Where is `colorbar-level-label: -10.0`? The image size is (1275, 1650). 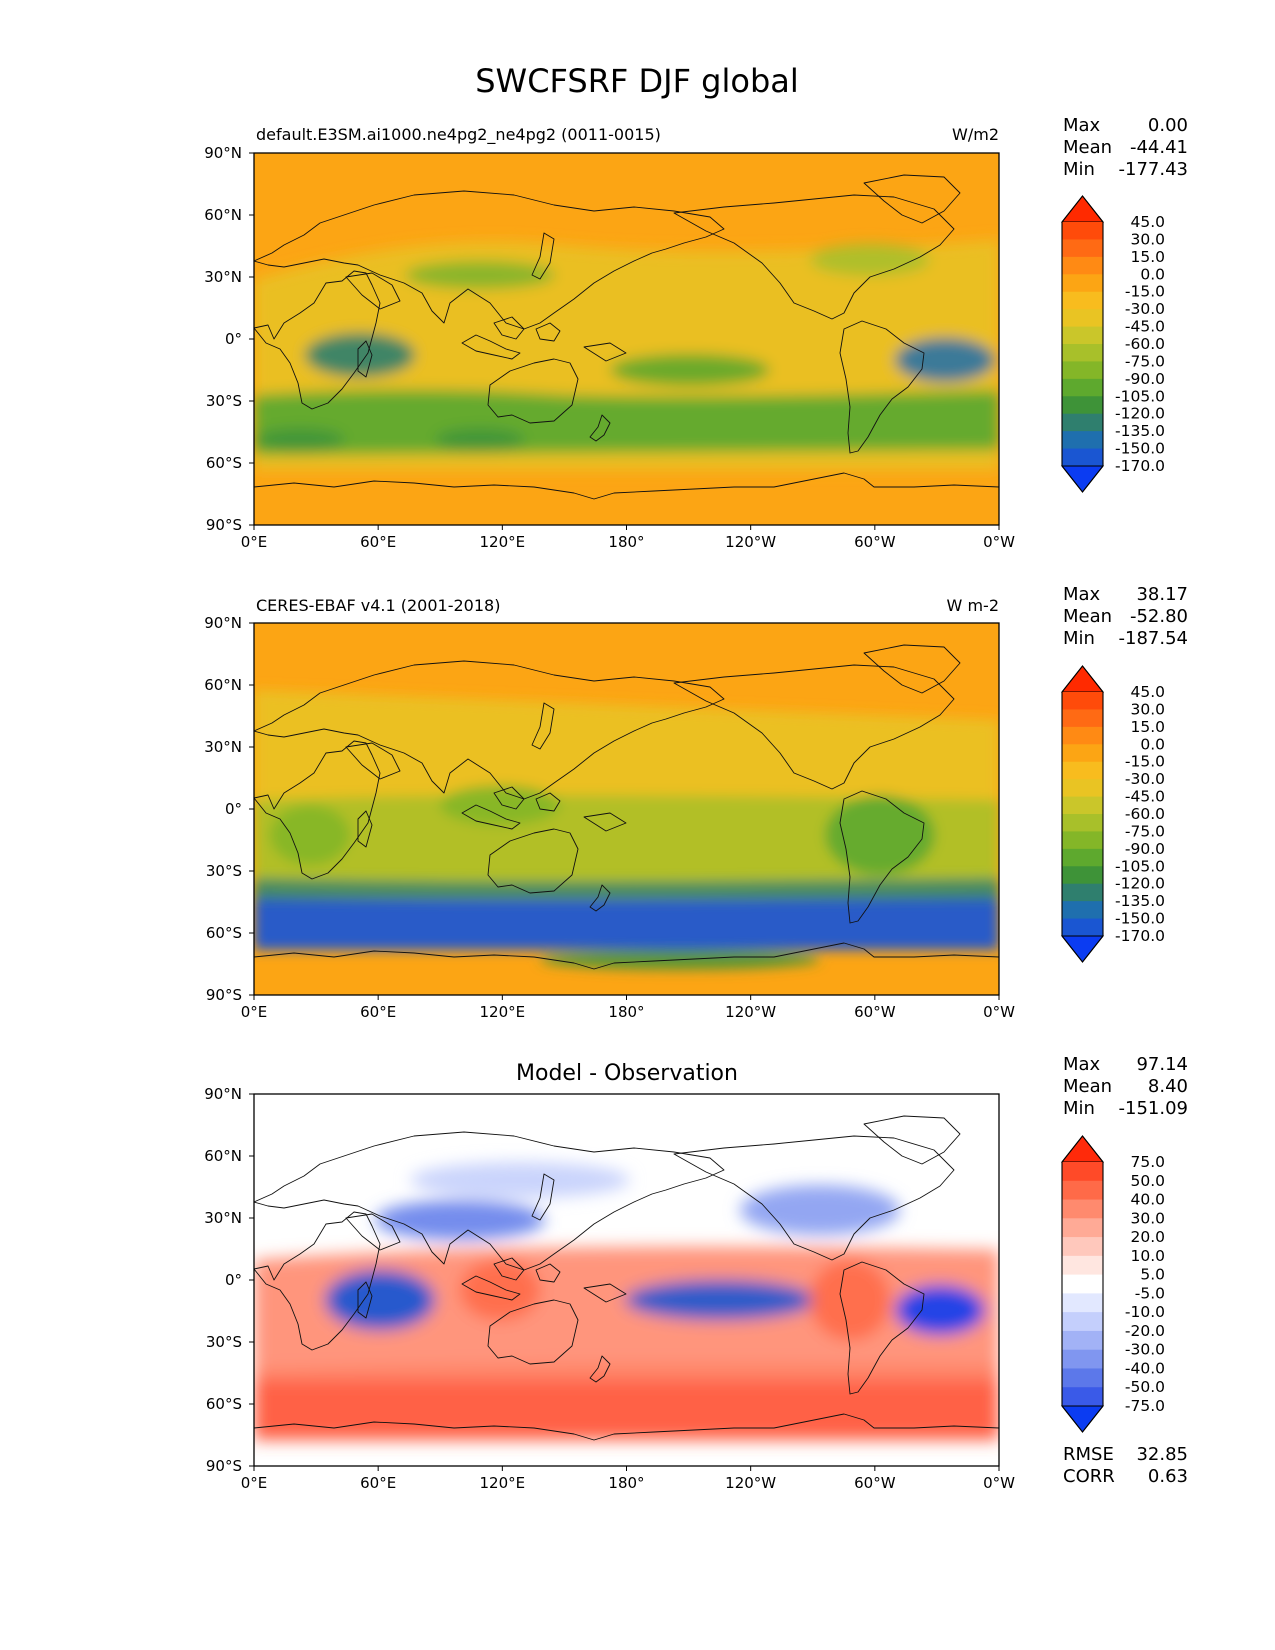
colorbar-level-label: -10.0 is located at coordinates (1145, 1312).